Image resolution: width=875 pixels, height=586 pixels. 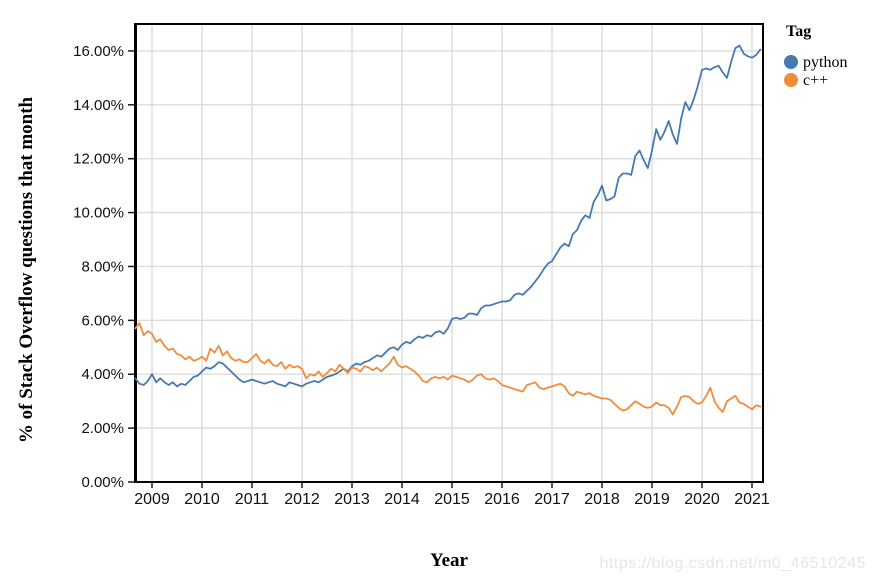 I want to click on x-tick-label: 2016, so click(x=502, y=499).